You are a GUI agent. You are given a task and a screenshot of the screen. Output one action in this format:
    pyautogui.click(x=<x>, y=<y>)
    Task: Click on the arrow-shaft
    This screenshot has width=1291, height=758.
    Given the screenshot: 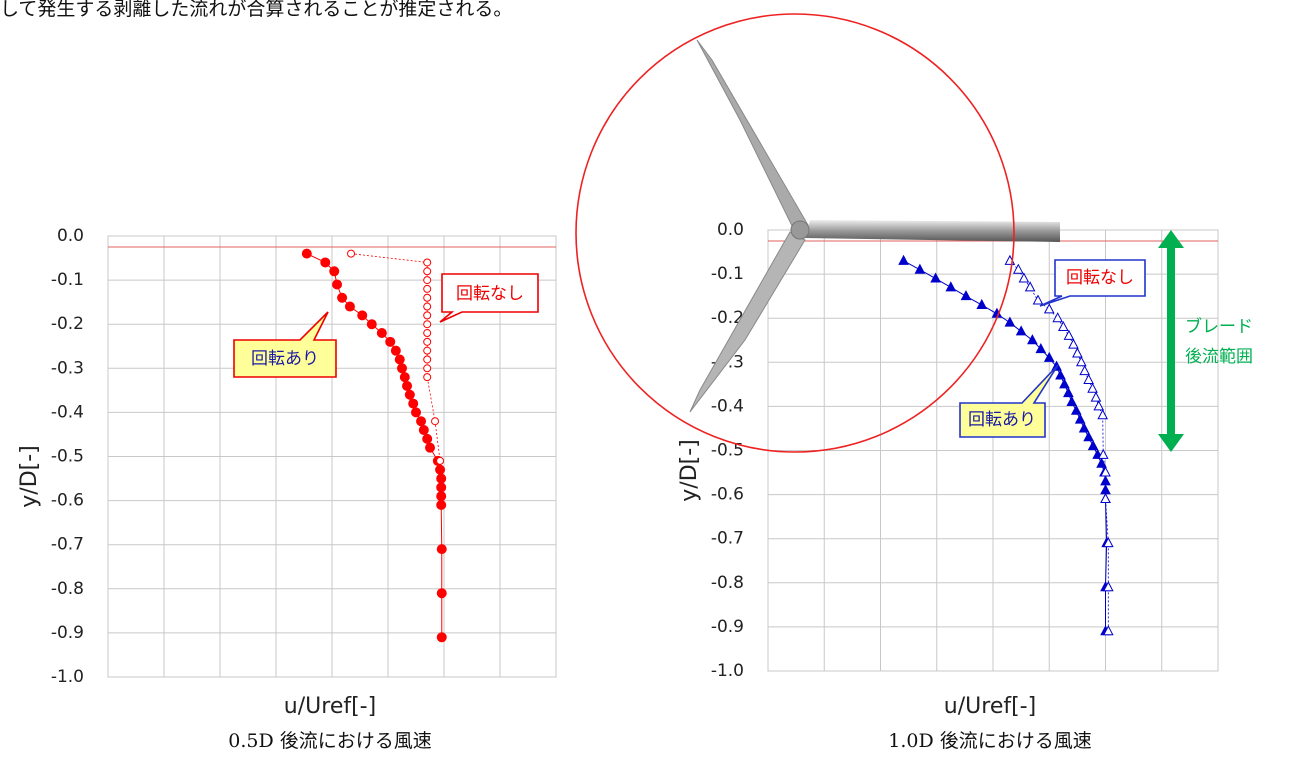 What is the action you would take?
    pyautogui.click(x=1171, y=341)
    